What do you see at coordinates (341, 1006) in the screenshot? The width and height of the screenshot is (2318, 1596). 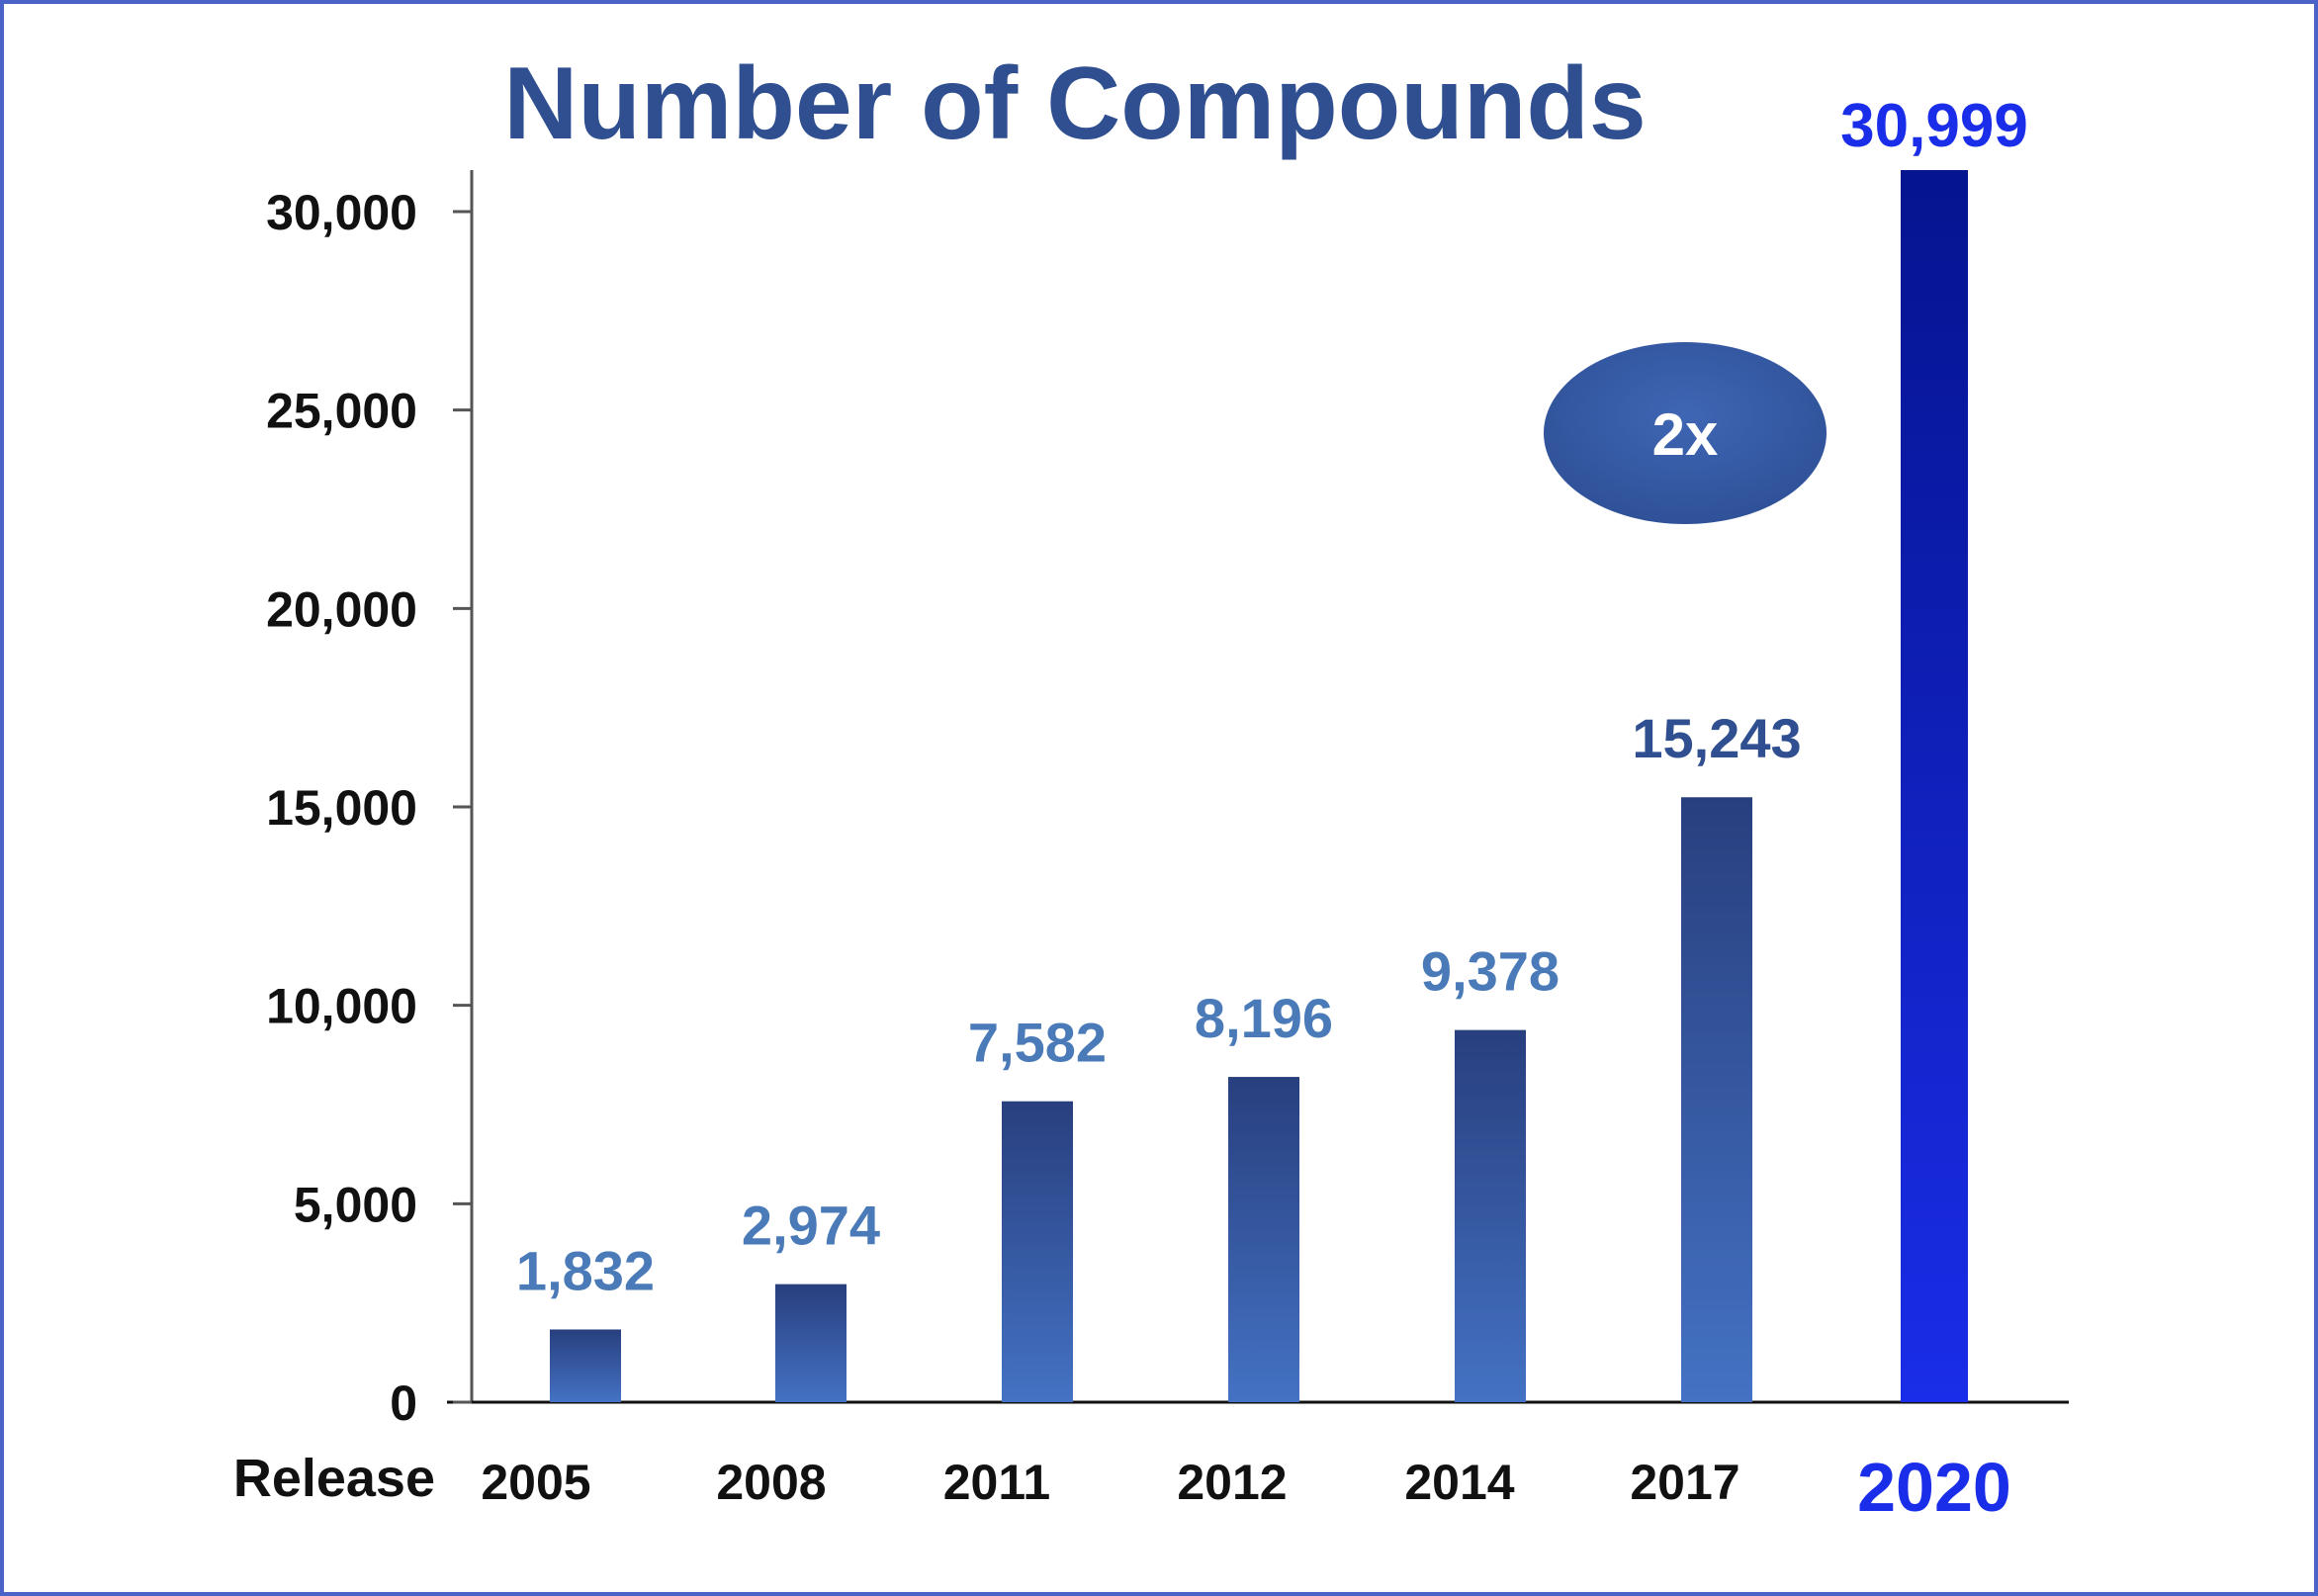 I see `y-tick-label: 10,000` at bounding box center [341, 1006].